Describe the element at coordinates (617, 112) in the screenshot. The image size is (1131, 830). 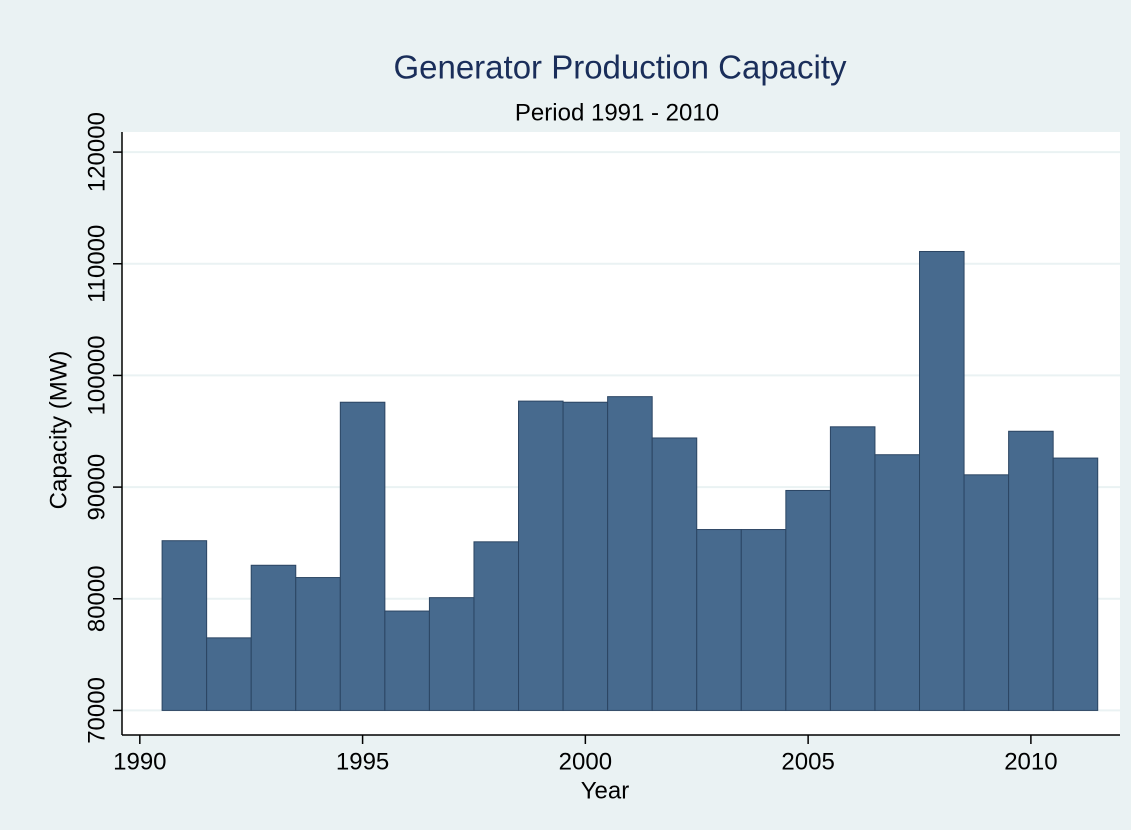
I see `chart-subtitle: Period 1991 - 2010` at that location.